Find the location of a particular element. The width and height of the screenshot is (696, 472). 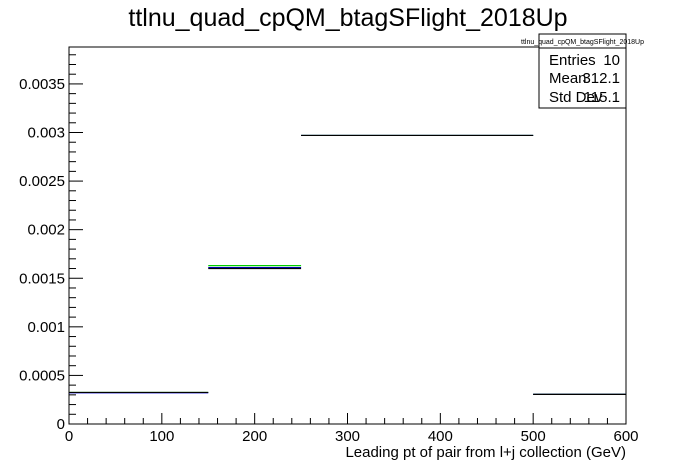

stats-mean-value: 312.1 is located at coordinates (601, 78).